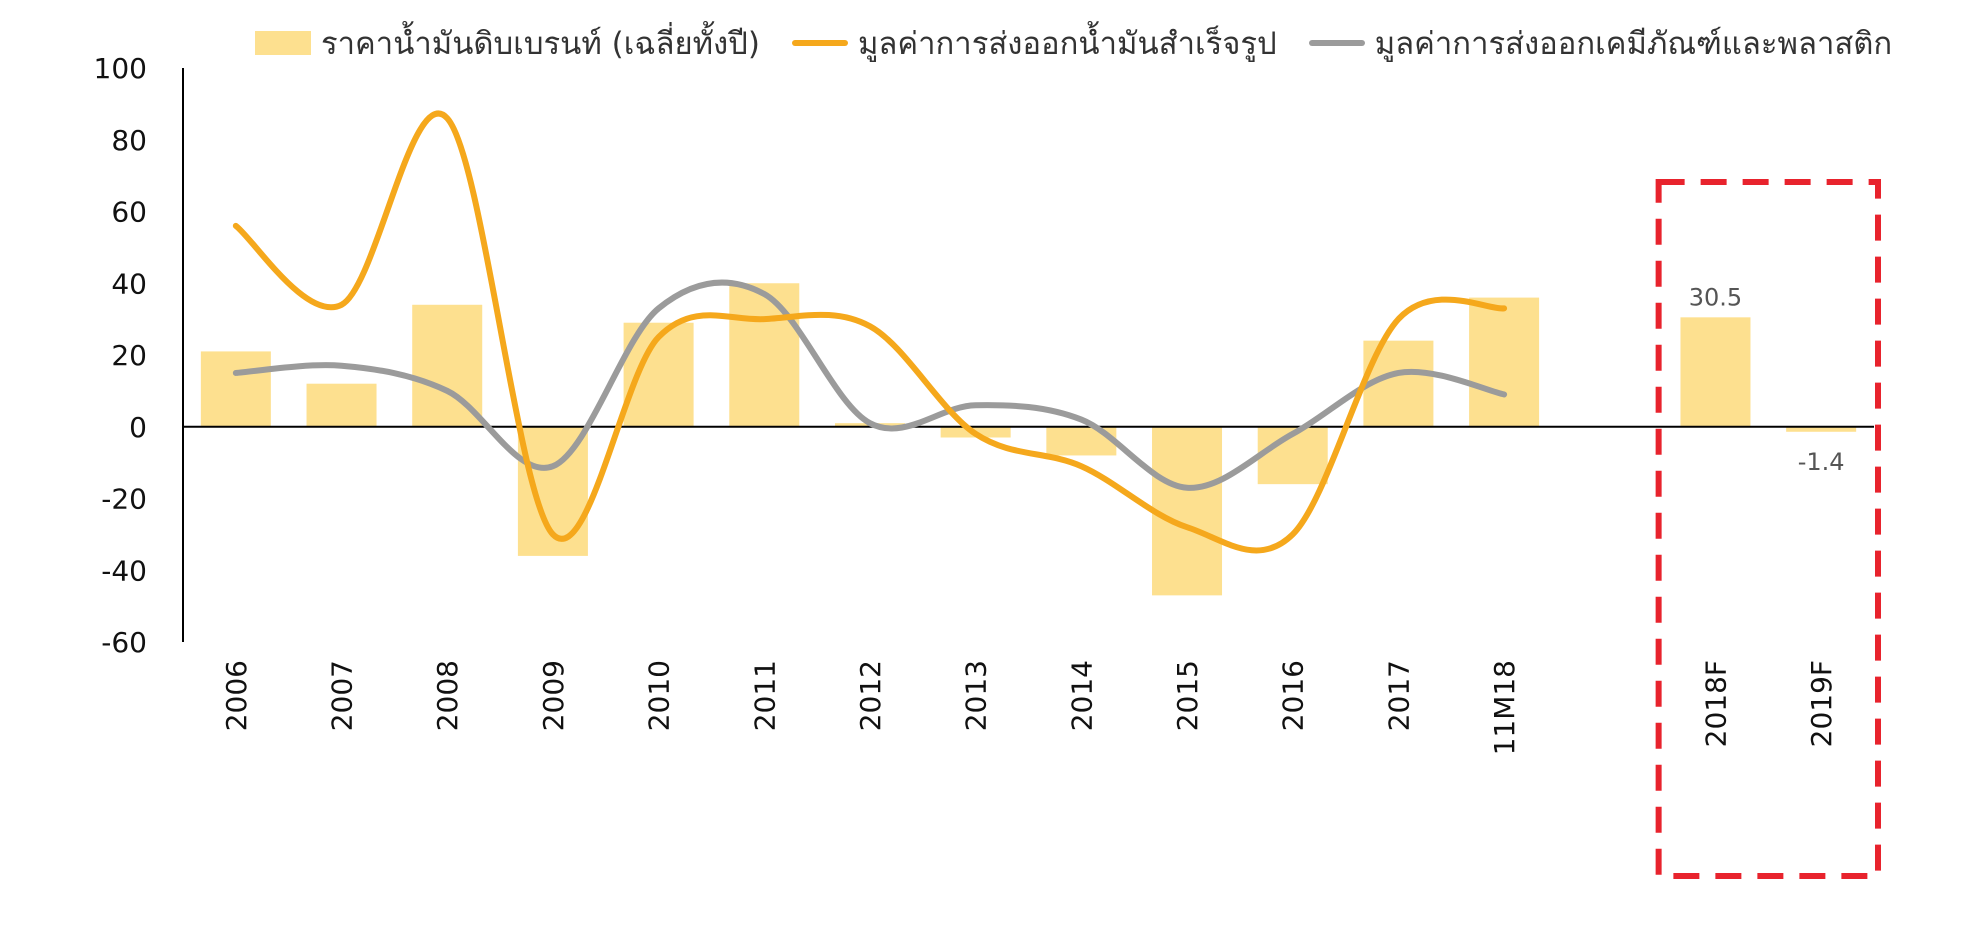  What do you see at coordinates (124, 499) in the screenshot?
I see `y-tick-label: -20` at bounding box center [124, 499].